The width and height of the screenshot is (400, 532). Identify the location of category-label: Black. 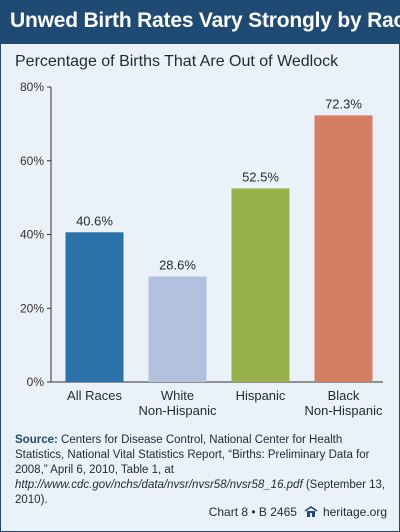
(344, 395).